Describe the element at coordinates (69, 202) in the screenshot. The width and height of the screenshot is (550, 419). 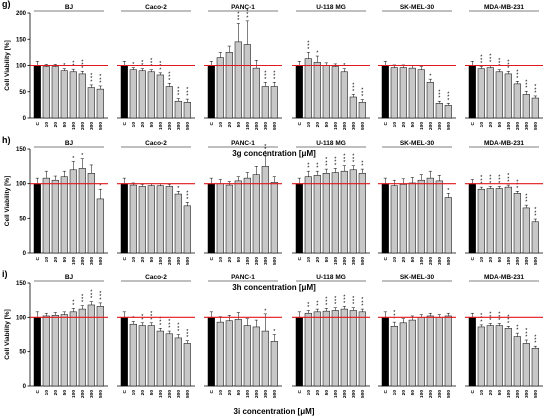
I see `panel-bj: BJ C 10 20 50 * 100 * 200 300 * 500` at that location.